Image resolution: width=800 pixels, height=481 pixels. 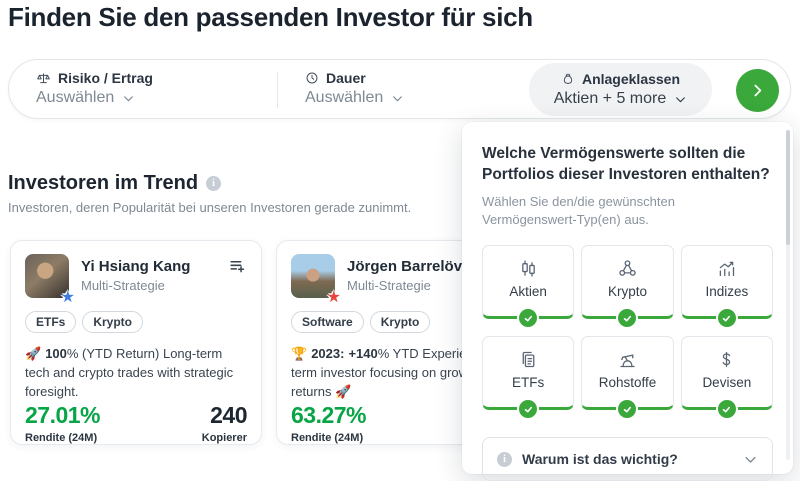 What do you see at coordinates (727, 383) in the screenshot?
I see `asset-option-label: Devisen` at bounding box center [727, 383].